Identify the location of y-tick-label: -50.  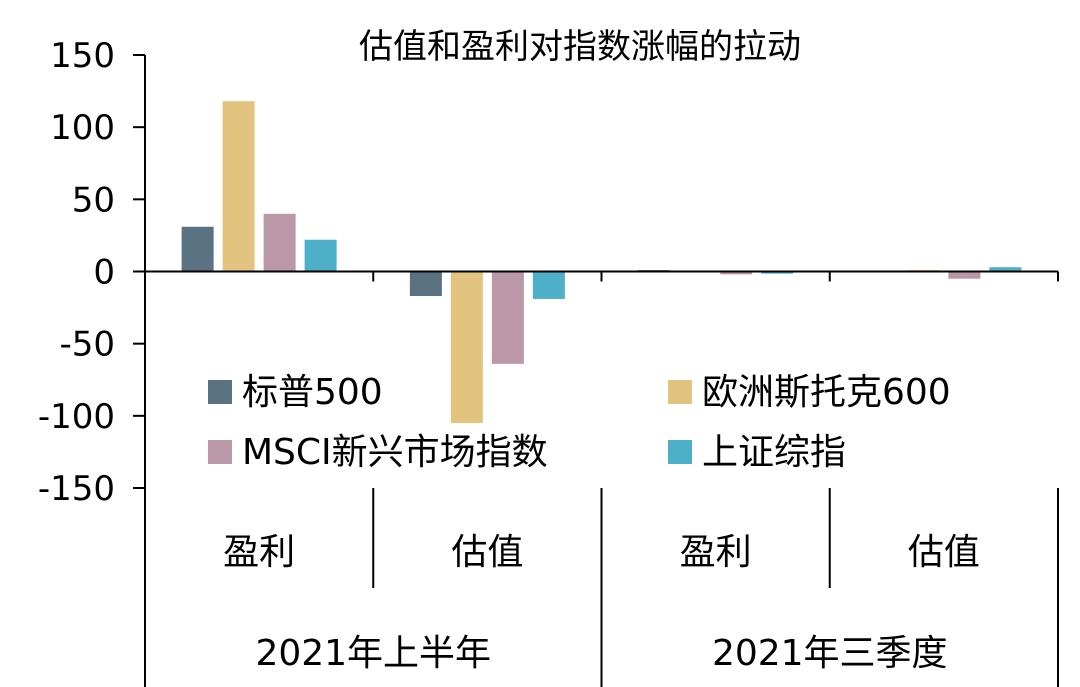
(87, 345).